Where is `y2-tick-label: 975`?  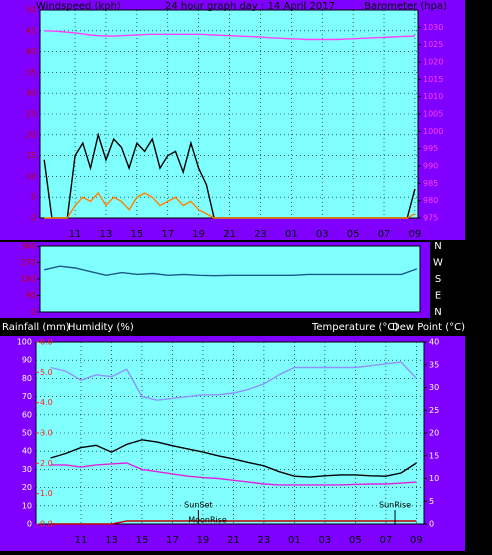 y2-tick-label: 975 is located at coordinates (430, 218).